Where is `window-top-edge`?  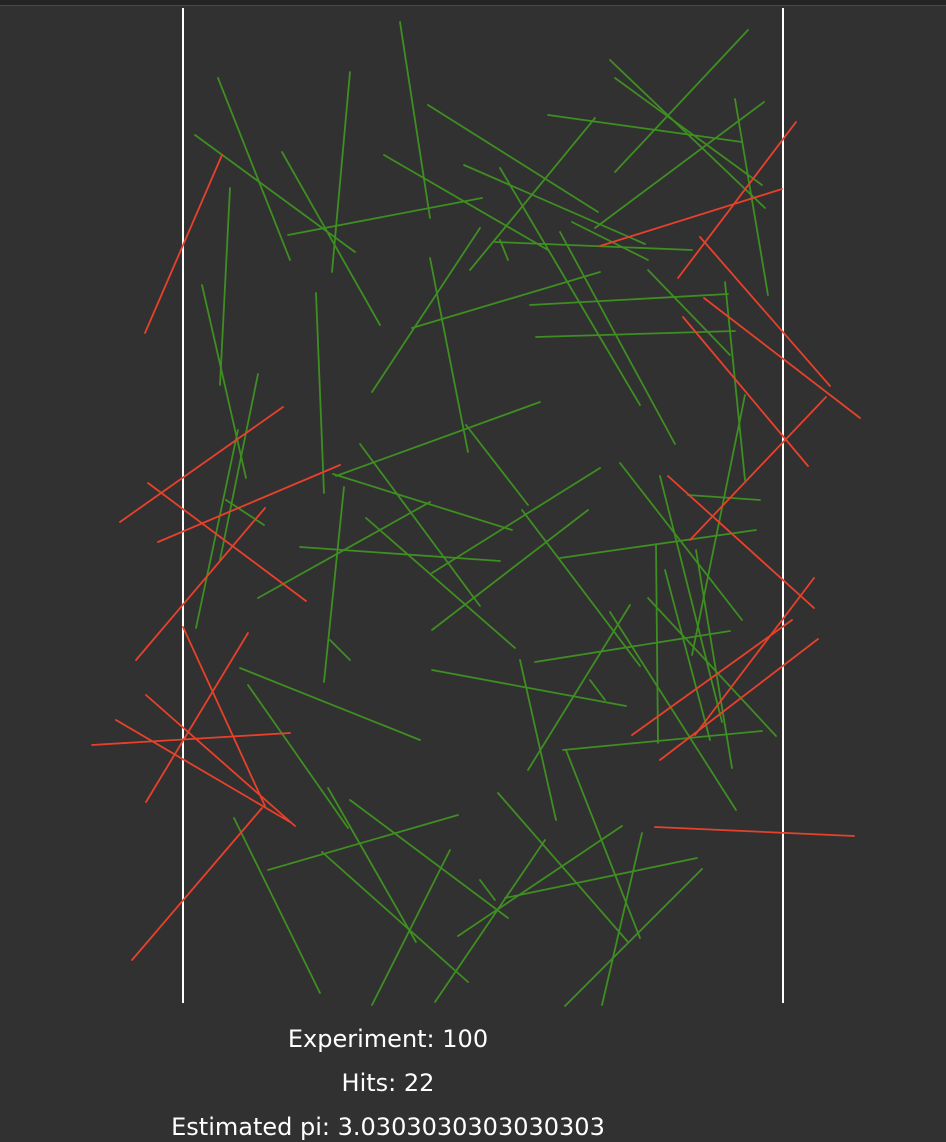 window-top-edge is located at coordinates (473, 3).